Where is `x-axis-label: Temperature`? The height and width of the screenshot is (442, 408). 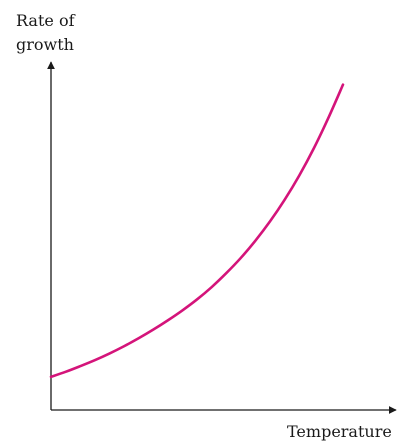
x-axis-label: Temperature is located at coordinates (339, 431).